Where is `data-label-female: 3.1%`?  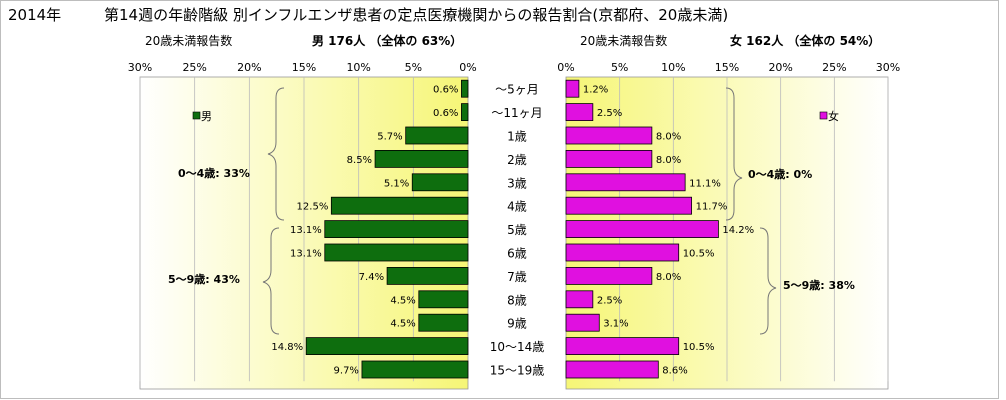 data-label-female: 3.1% is located at coordinates (615, 324).